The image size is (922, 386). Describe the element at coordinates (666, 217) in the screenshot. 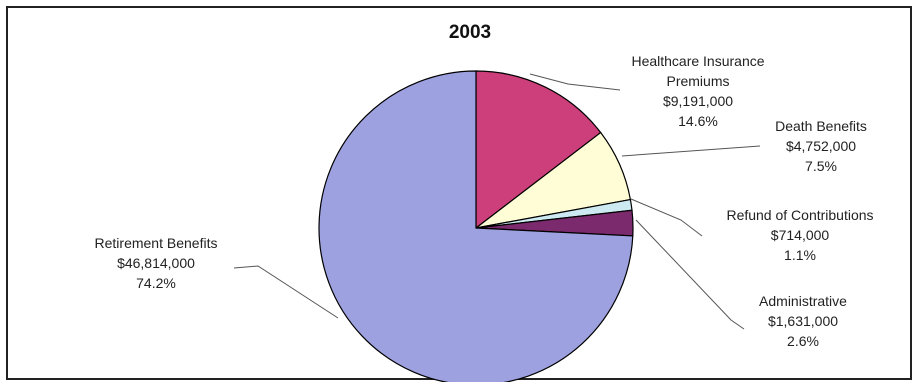

I see `leader-line-refund-of-contributions` at that location.